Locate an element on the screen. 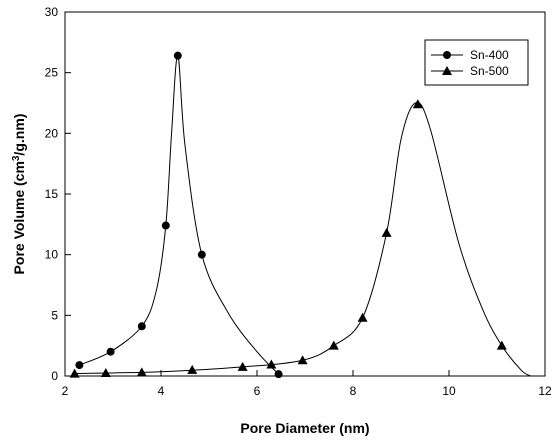  x-tick-label: 8 is located at coordinates (353, 391).